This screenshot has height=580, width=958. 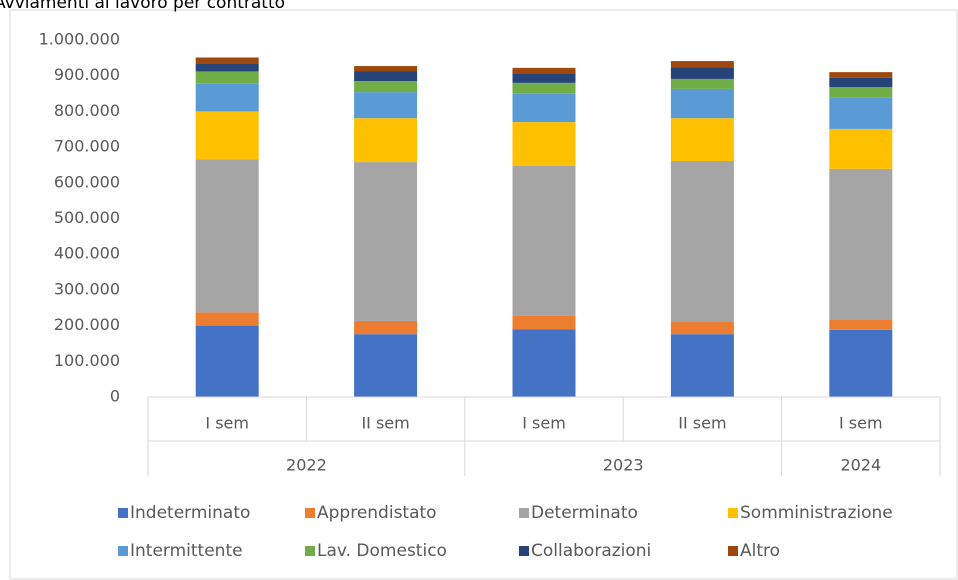 What do you see at coordinates (79, 39) in the screenshot?
I see `y-tick-label: 1.000.000` at bounding box center [79, 39].